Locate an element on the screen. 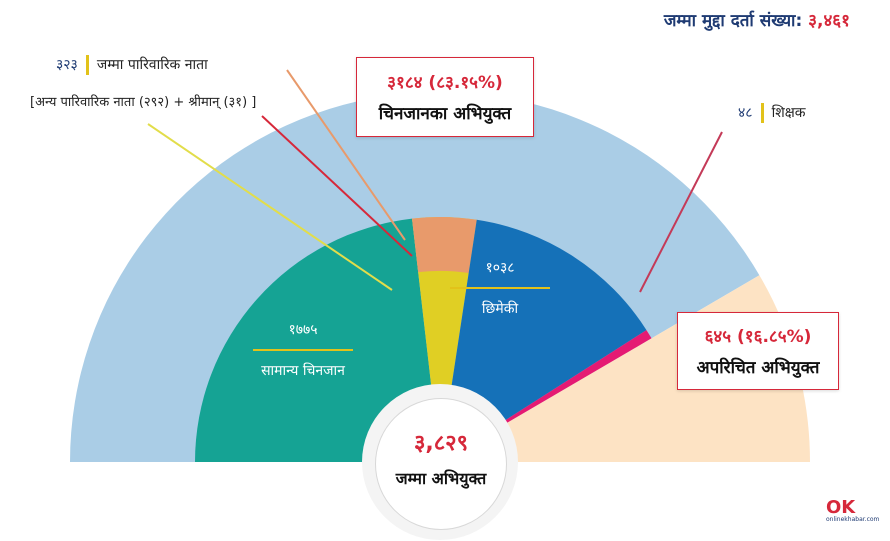 The image size is (890, 541). leader-family is located at coordinates (270, 207).